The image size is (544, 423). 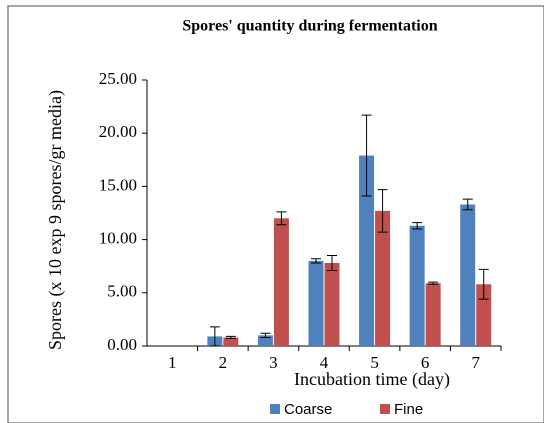 I want to click on x-tick-label: 1, so click(x=172, y=362).